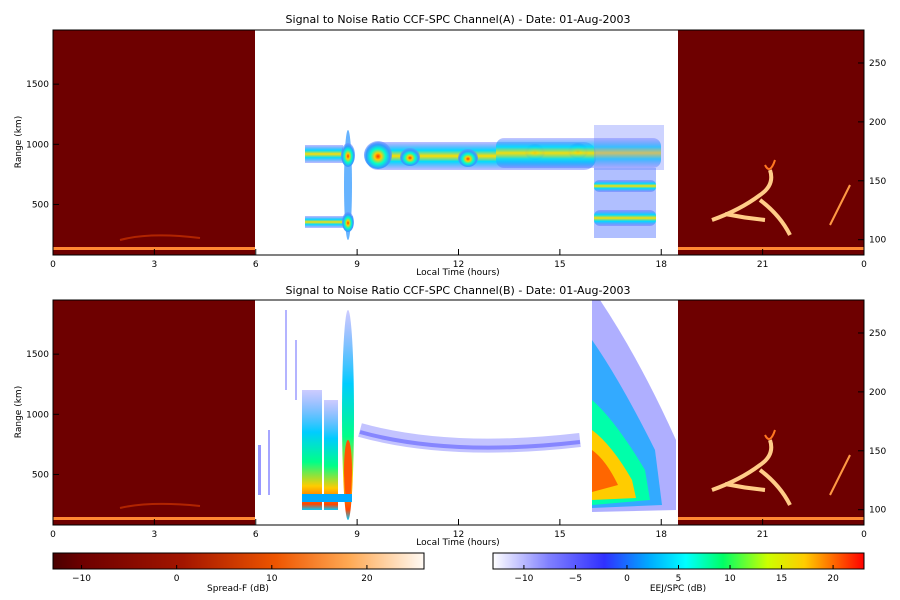  Describe the element at coordinates (872, 152) in the screenshot. I see `panel-a-right-axis: 100 150 200 250` at that location.